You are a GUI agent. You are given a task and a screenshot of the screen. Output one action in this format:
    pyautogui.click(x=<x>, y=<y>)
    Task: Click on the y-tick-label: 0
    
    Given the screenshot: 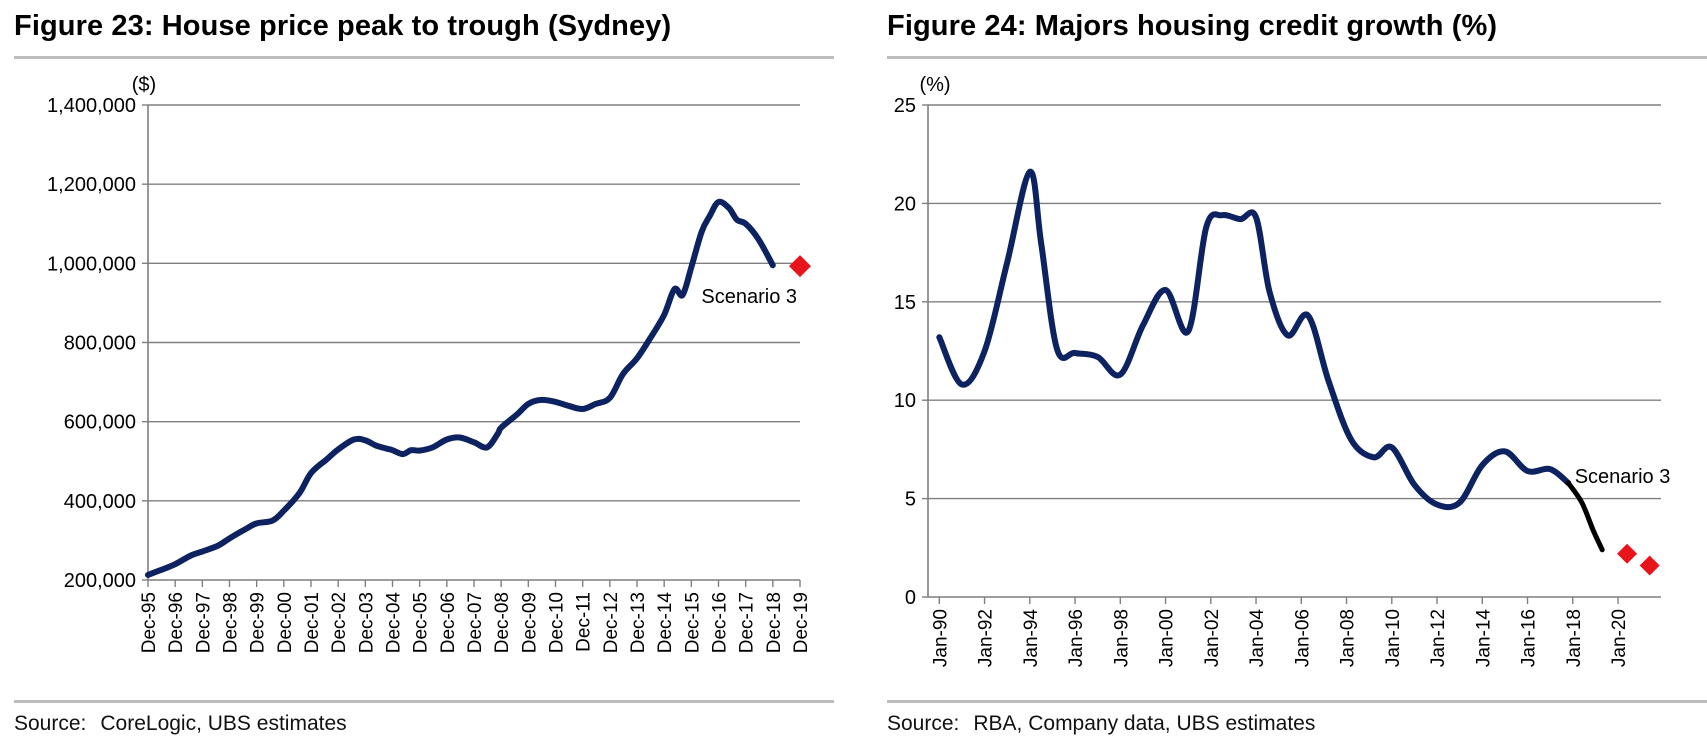 What is the action you would take?
    pyautogui.click(x=910, y=598)
    